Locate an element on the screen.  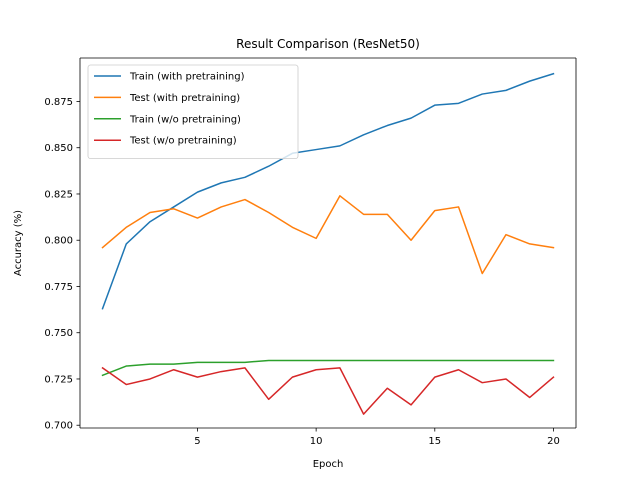
y-tick-label: 0.850 is located at coordinates (58, 148).